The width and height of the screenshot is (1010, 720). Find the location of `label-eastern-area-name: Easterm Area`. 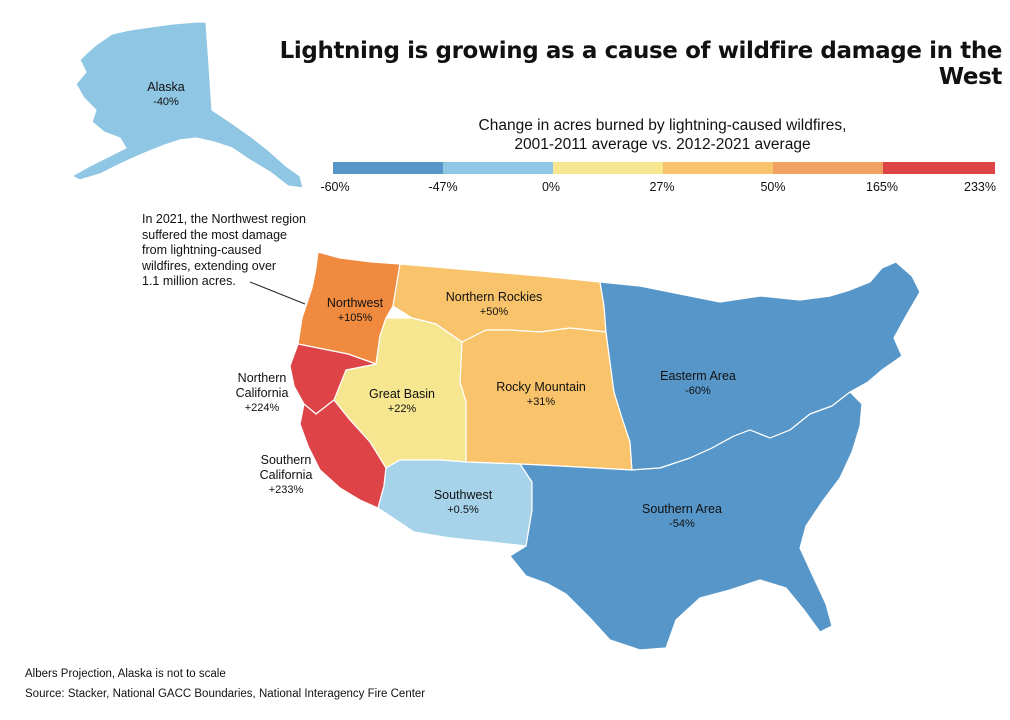

label-eastern-area-name: Easterm Area is located at coordinates (698, 376).